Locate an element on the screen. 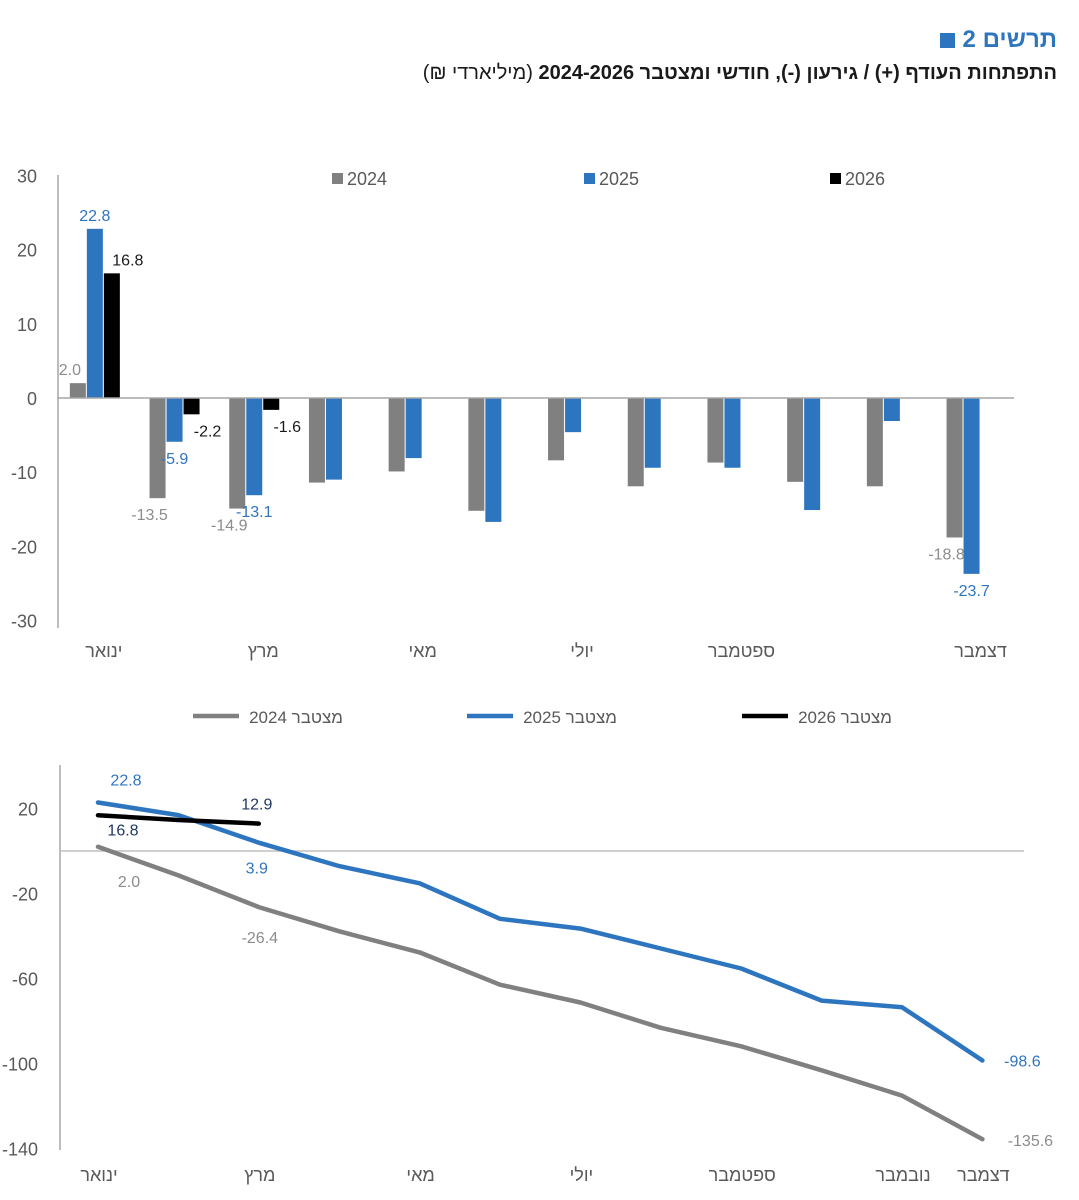  legend-label: מצטבר 2026 is located at coordinates (845, 717).